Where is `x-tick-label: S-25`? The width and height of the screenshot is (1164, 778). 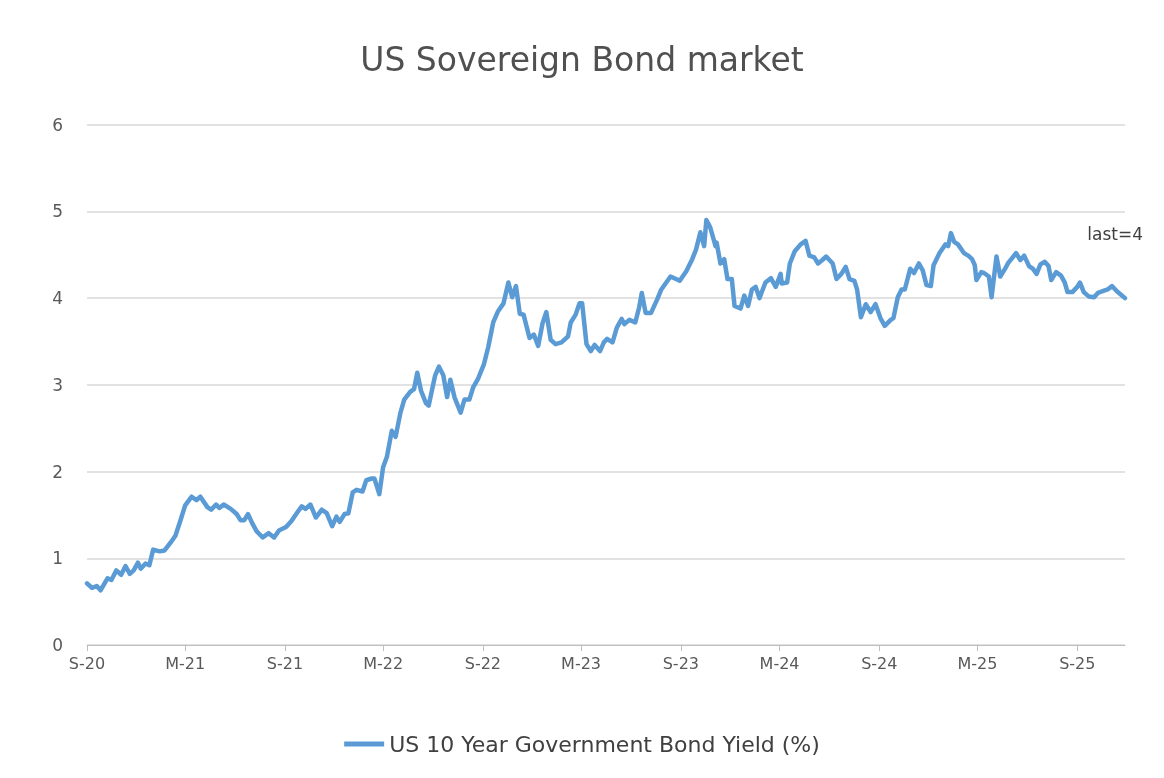 x-tick-label: S-25 is located at coordinates (1077, 663).